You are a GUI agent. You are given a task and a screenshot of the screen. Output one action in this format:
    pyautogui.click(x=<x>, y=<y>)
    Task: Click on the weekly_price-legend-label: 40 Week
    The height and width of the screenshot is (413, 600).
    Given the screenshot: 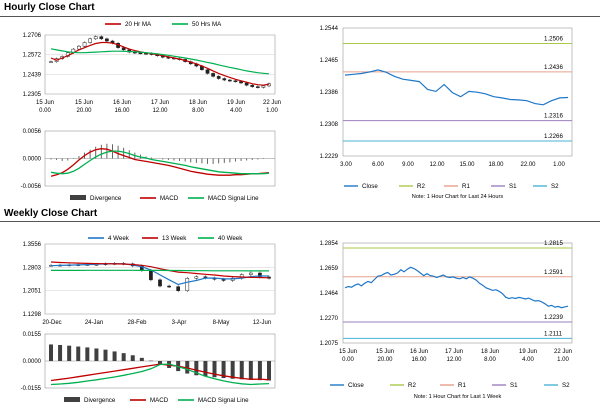 What is the action you would take?
    pyautogui.click(x=230, y=238)
    